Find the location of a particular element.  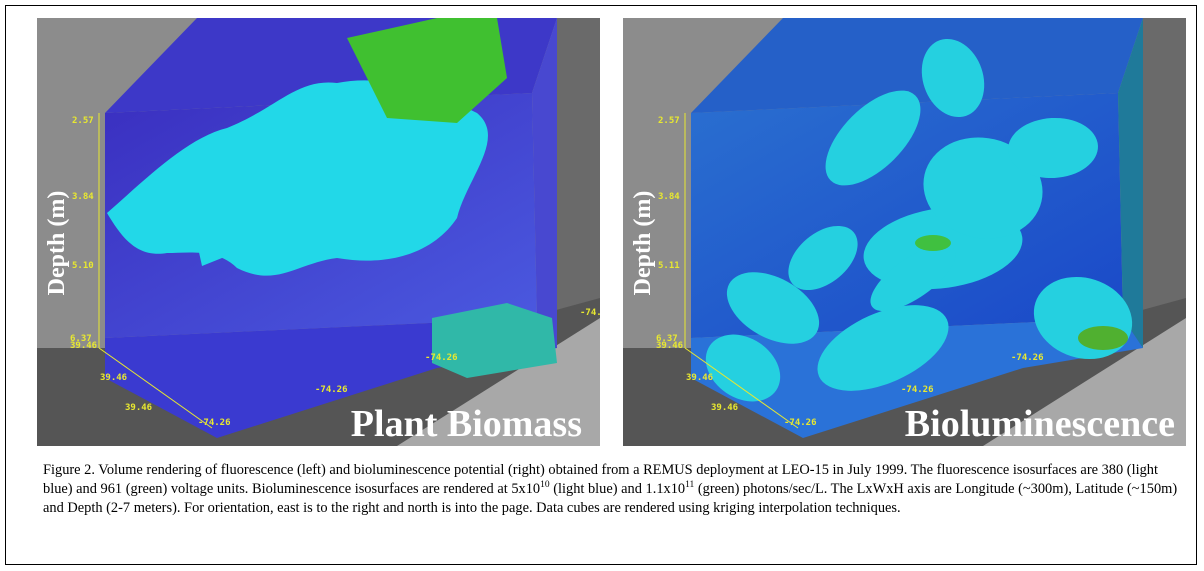

floor is located at coordinates (917, 378).